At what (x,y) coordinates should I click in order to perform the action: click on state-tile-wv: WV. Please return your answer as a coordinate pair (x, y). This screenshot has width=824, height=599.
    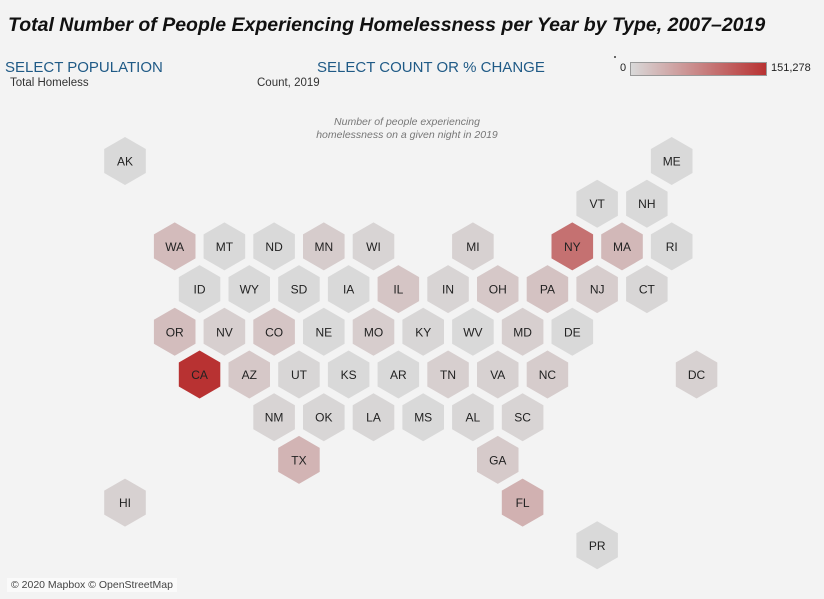
    Looking at the image, I should click on (473, 331).